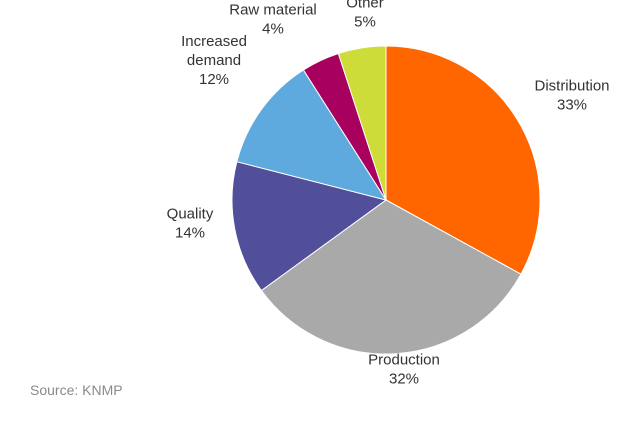 This screenshot has width=640, height=430. What do you see at coordinates (312, 135) in the screenshot?
I see `pie-slice-increased-demand` at bounding box center [312, 135].